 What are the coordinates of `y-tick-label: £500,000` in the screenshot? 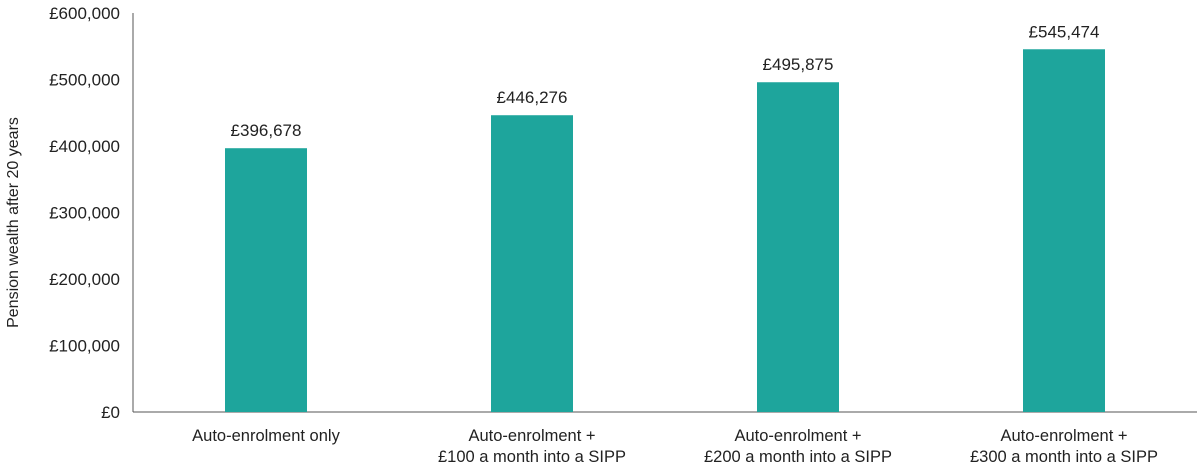 It's located at (84, 80).